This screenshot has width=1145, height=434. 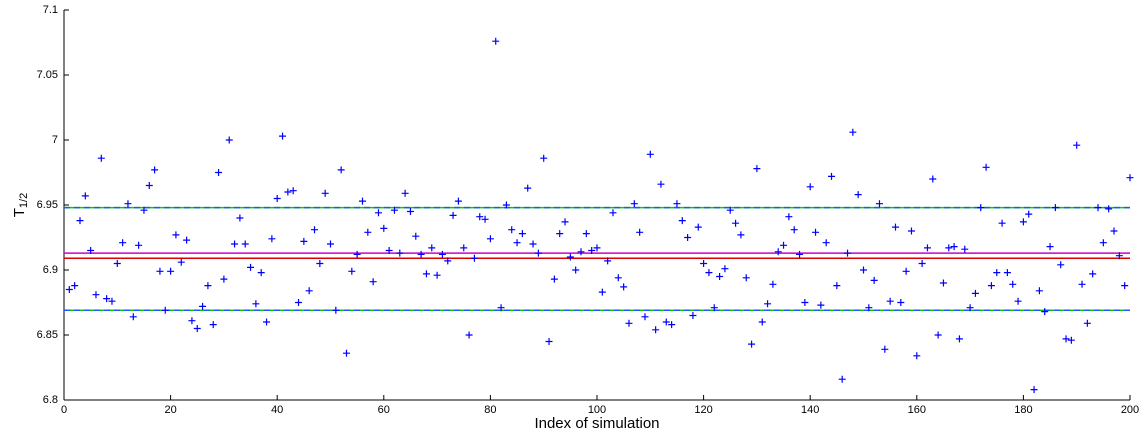 I want to click on x-tick-label: 180, so click(x=1023, y=410).